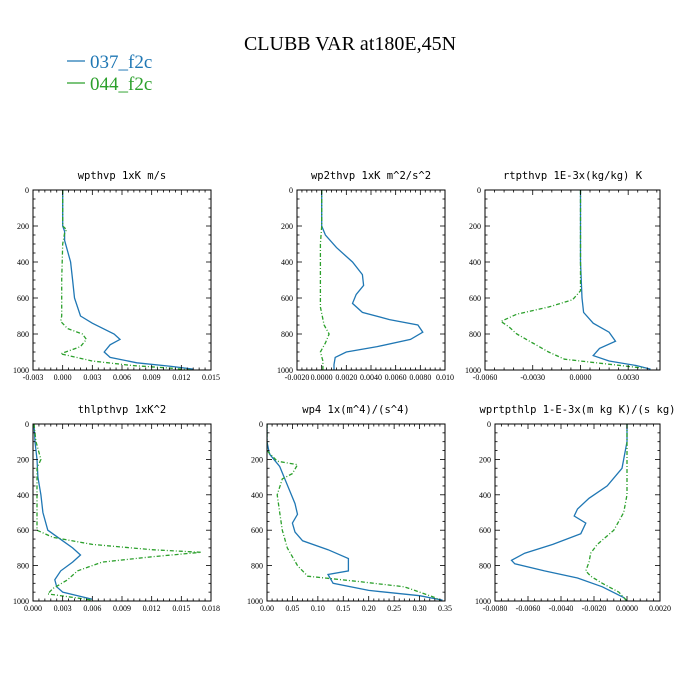 Image resolution: width=700 pixels, height=700 pixels. I want to click on x-tick-label: 0.0020, so click(660, 608).